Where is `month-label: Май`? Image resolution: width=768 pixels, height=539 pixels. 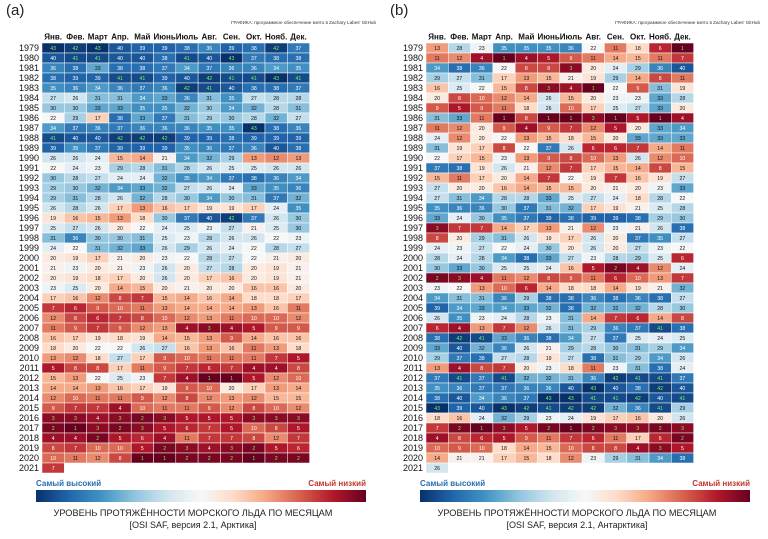 month-label: Май is located at coordinates (526, 37).